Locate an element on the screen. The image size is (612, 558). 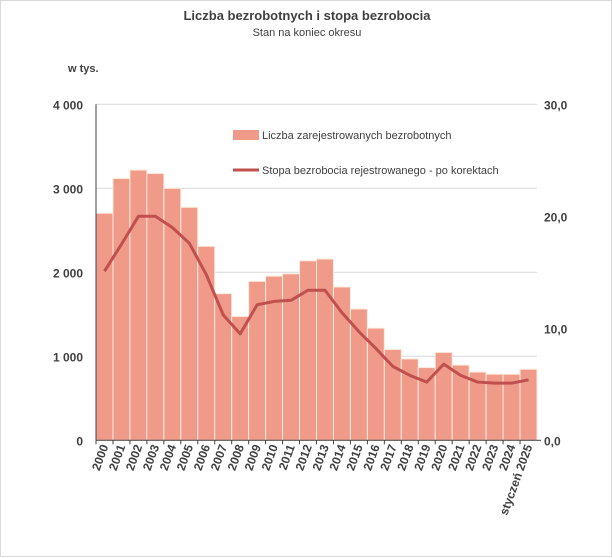
y-tick-right: 10,0 is located at coordinates (556, 329).